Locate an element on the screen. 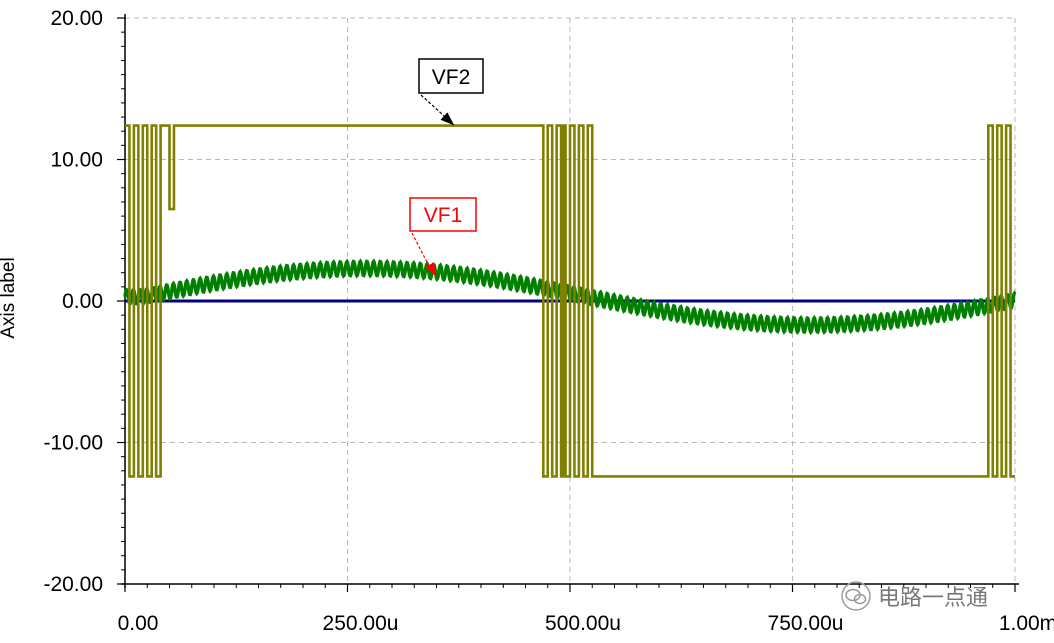 Image resolution: width=1054 pixels, height=643 pixels. x-tick-label: 1.00m is located at coordinates (1026, 623).